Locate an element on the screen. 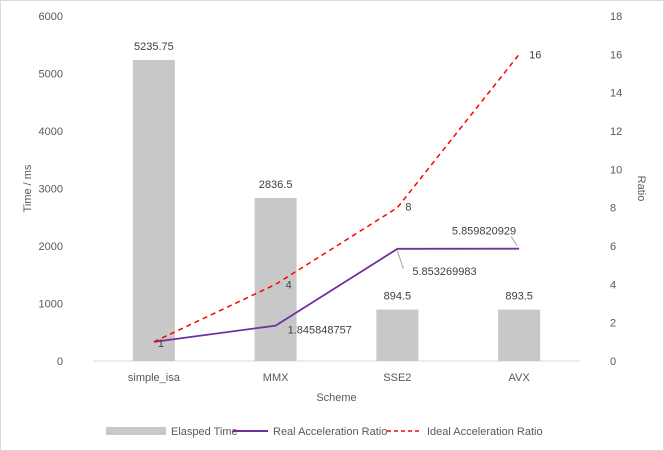  ideal-data-label: 1 is located at coordinates (161, 344).